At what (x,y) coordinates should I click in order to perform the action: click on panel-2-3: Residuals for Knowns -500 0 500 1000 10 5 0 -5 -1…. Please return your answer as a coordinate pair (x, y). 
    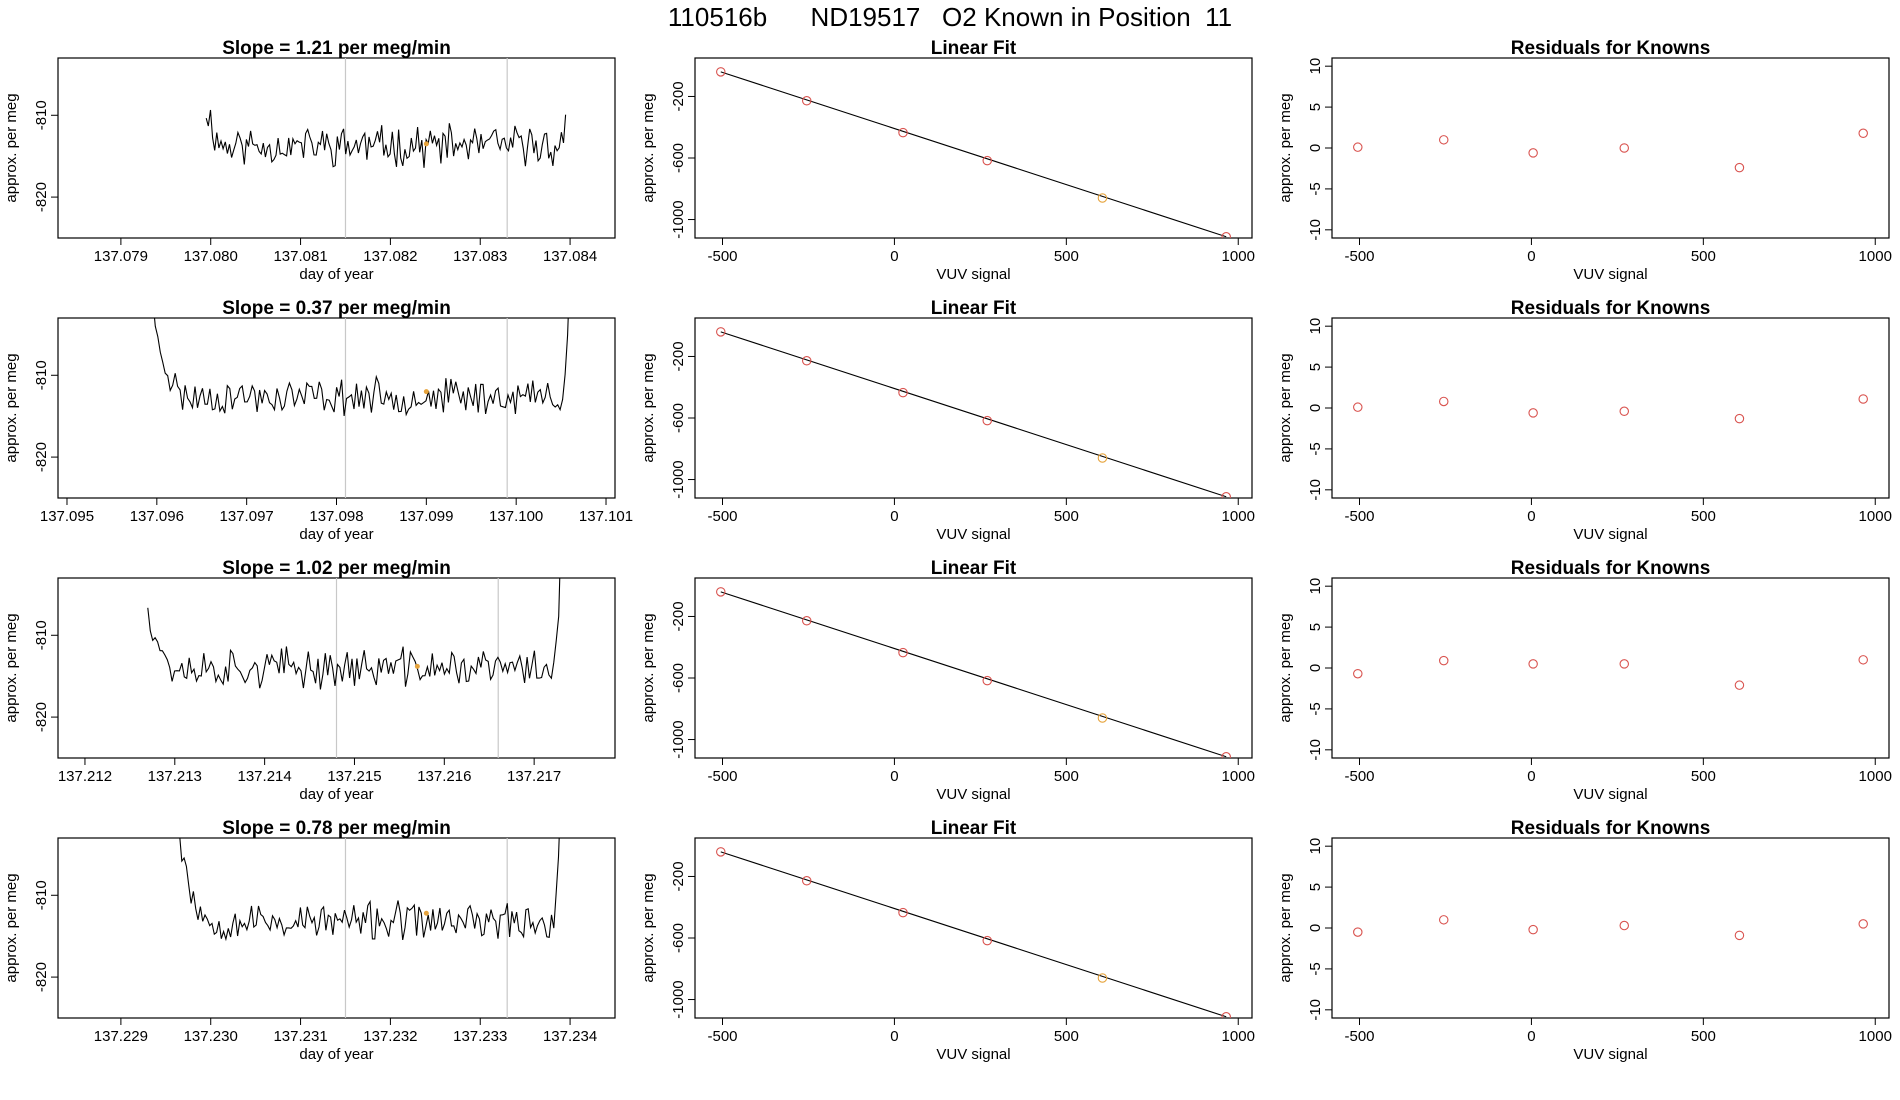
    Looking at the image, I should click on (1584, 420).